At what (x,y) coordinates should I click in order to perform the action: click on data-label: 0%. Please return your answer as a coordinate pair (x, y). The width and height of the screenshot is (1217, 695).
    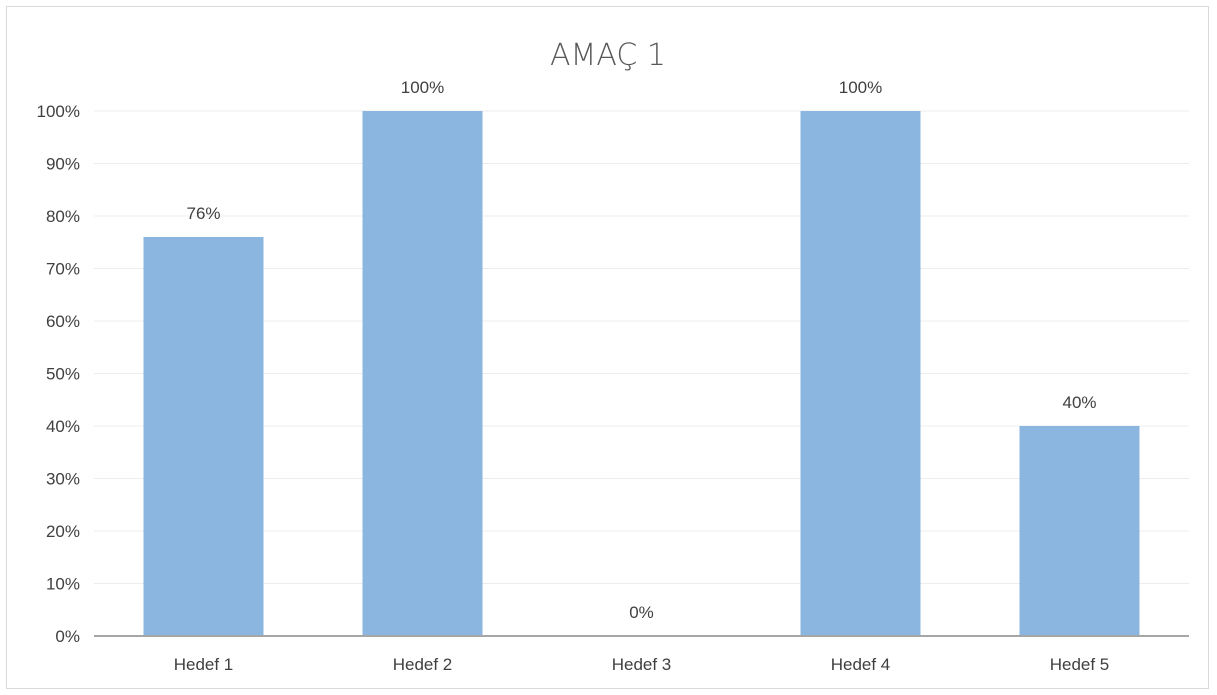
    Looking at the image, I should click on (641, 612).